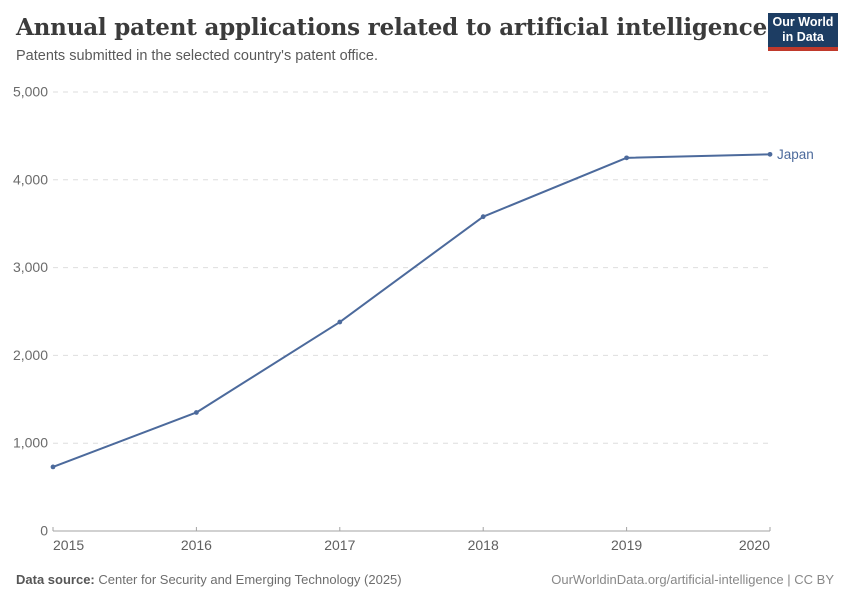 The image size is (850, 600). Describe the element at coordinates (30, 267) in the screenshot. I see `y-tick-label: 3,000` at that location.